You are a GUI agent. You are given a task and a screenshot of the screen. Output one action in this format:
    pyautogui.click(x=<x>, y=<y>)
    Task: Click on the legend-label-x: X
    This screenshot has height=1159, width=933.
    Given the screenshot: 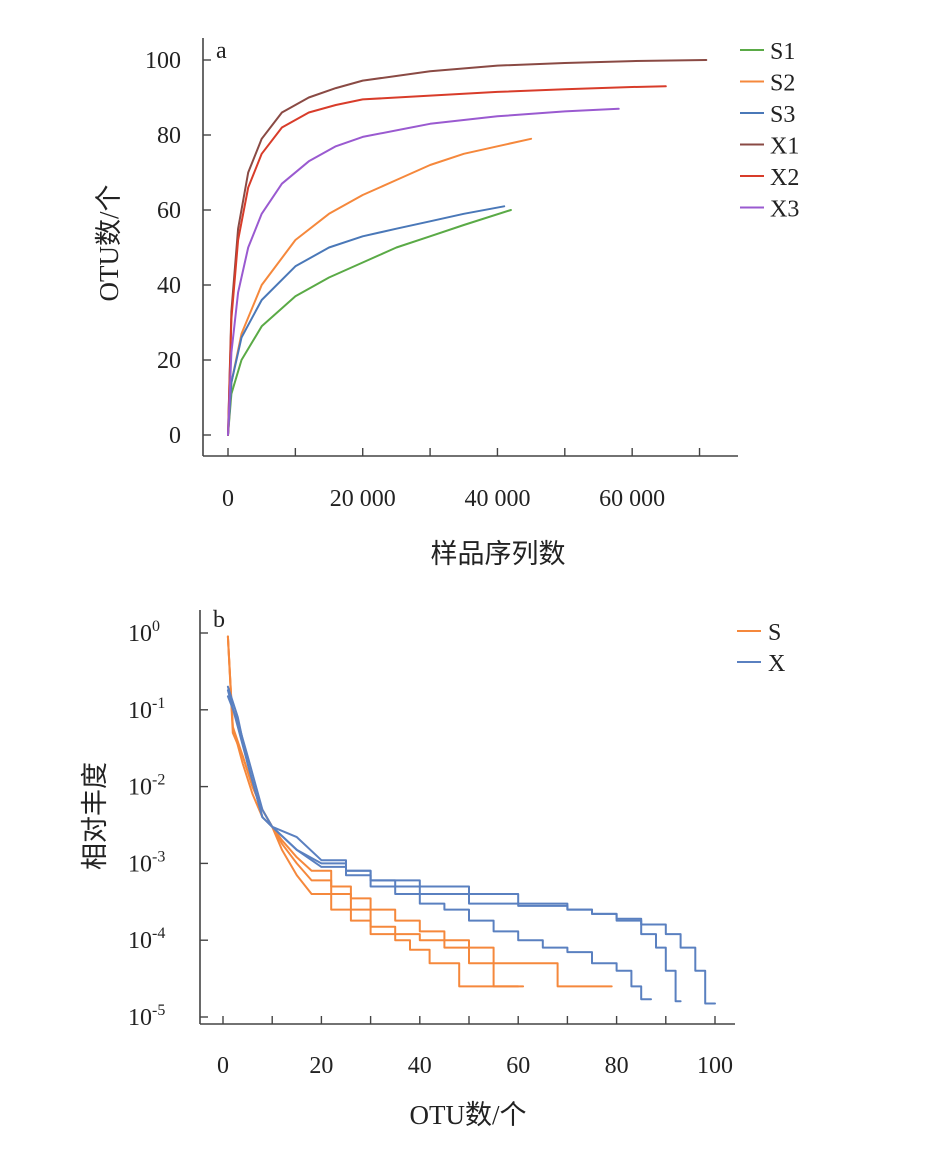 What is the action you would take?
    pyautogui.click(x=776, y=664)
    